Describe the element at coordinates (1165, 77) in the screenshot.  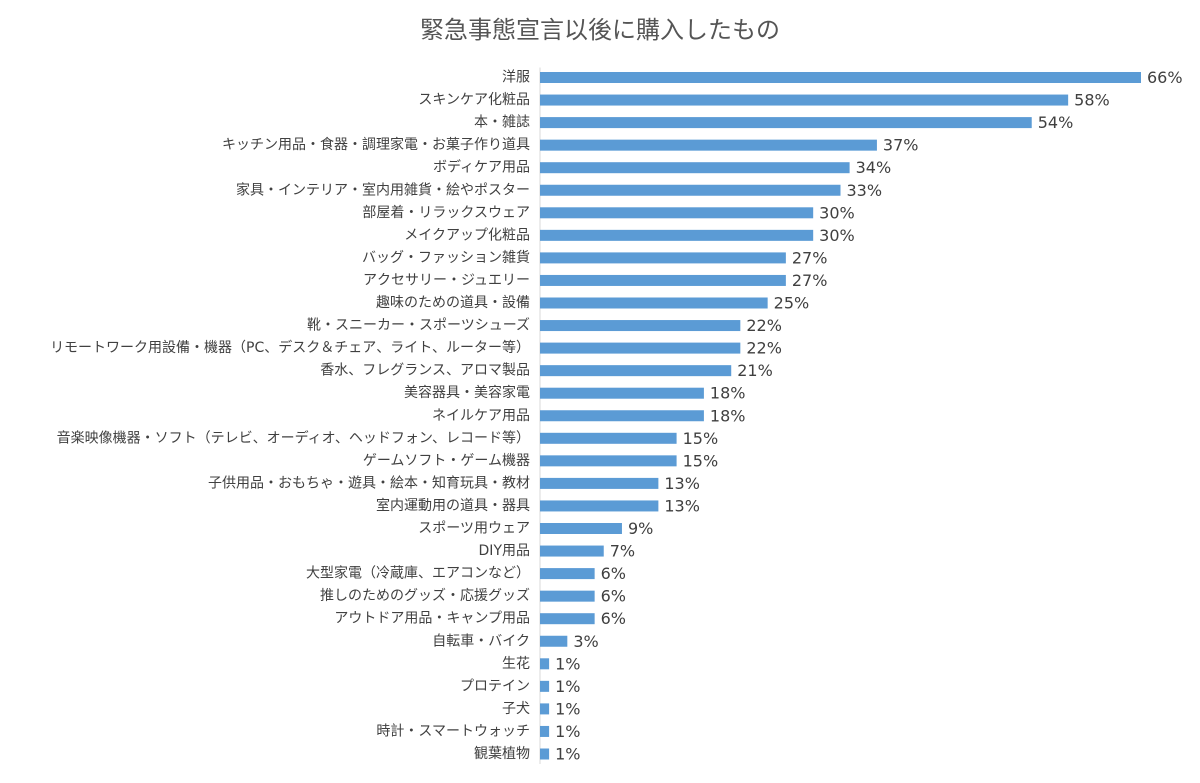
I see `value-label: 66%` at that location.